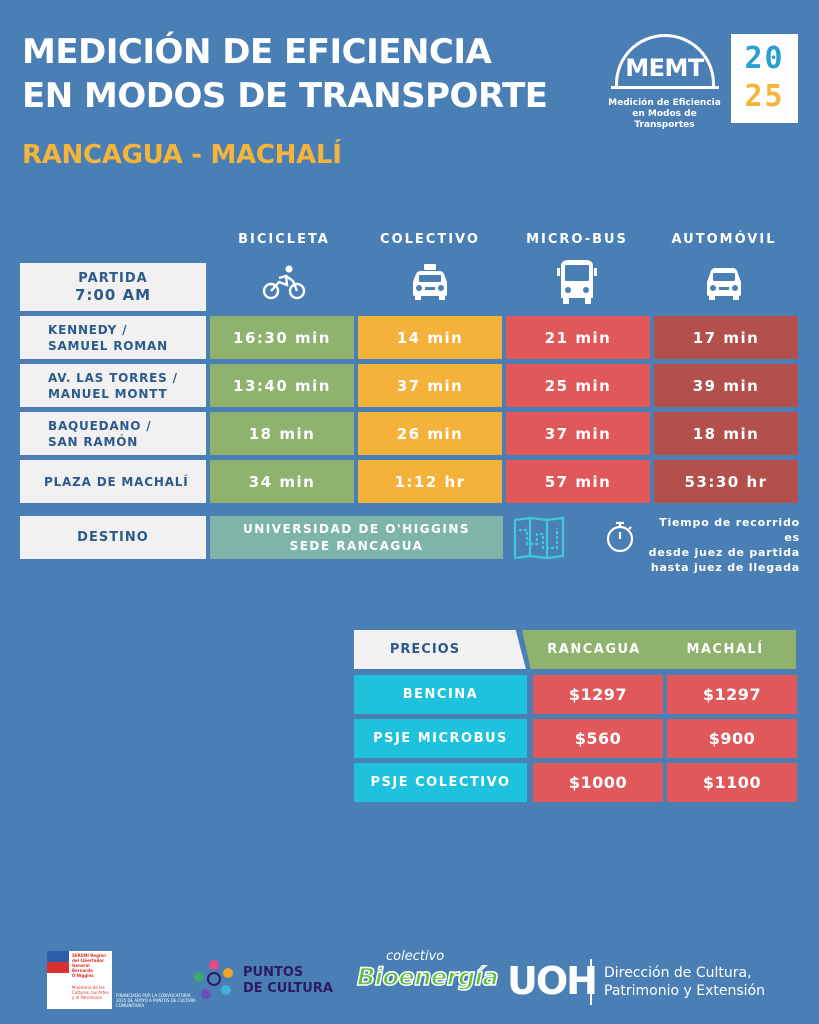 The width and height of the screenshot is (819, 1024). Describe the element at coordinates (726, 481) in the screenshot. I see `time-cell: 53:30 hr` at that location.